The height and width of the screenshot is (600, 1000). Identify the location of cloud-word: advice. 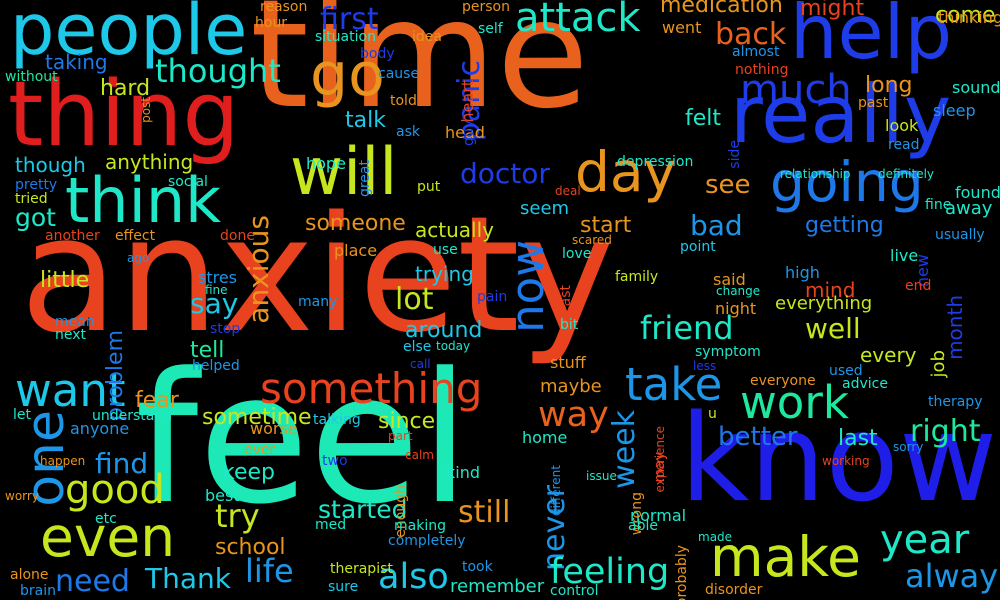
(865, 384).